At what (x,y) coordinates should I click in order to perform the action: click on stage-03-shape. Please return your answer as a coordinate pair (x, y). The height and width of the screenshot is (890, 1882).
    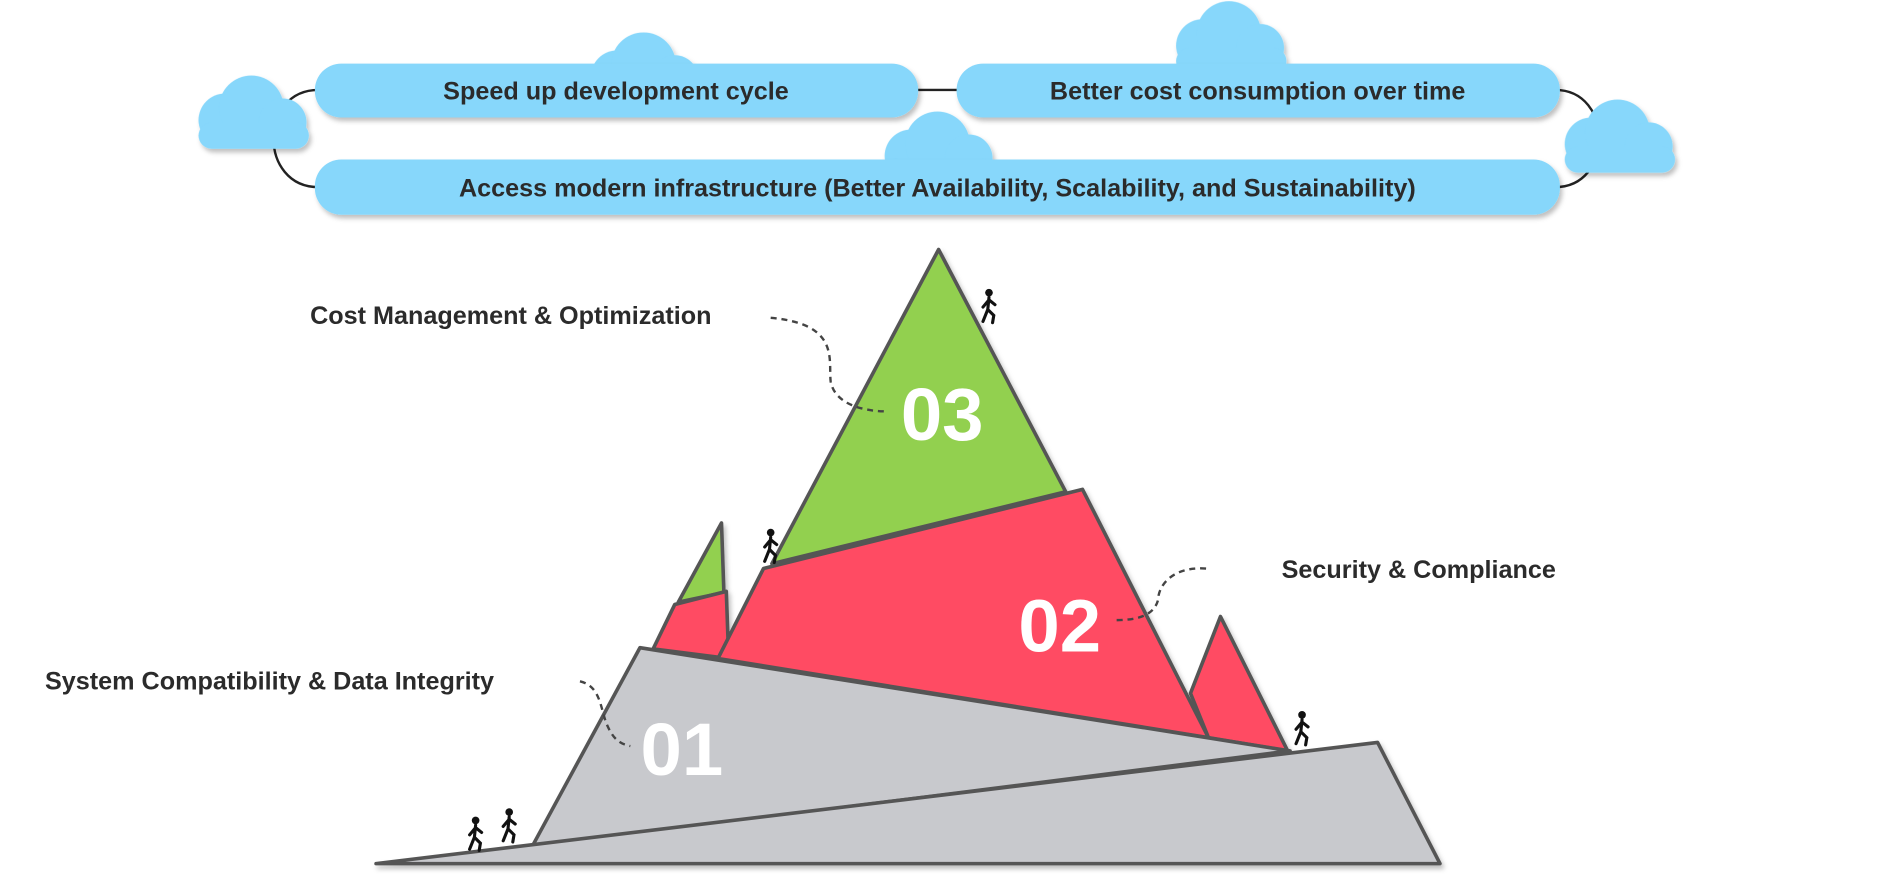
    Looking at the image, I should click on (919, 406).